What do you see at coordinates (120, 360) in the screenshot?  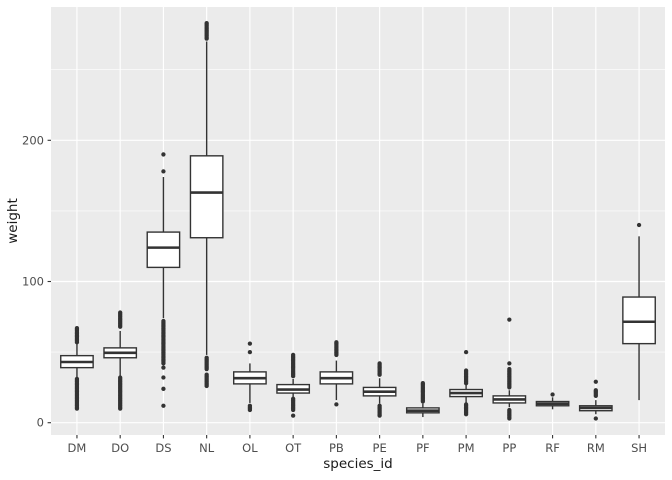 I see `boxplot-DO` at bounding box center [120, 360].